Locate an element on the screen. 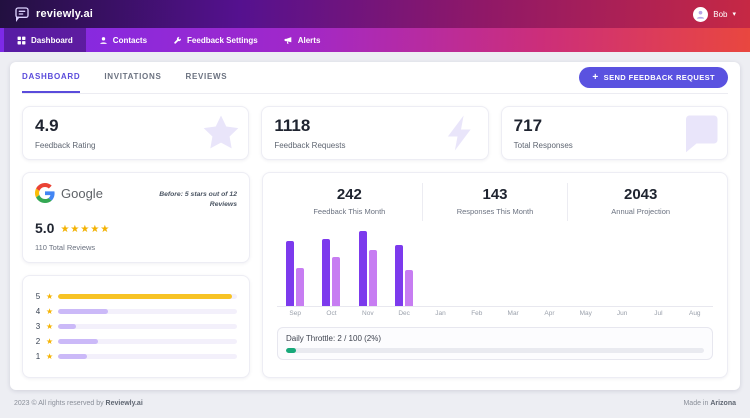 This screenshot has width=750, height=418. stars-filled: ★★★★★ is located at coordinates (85, 230).